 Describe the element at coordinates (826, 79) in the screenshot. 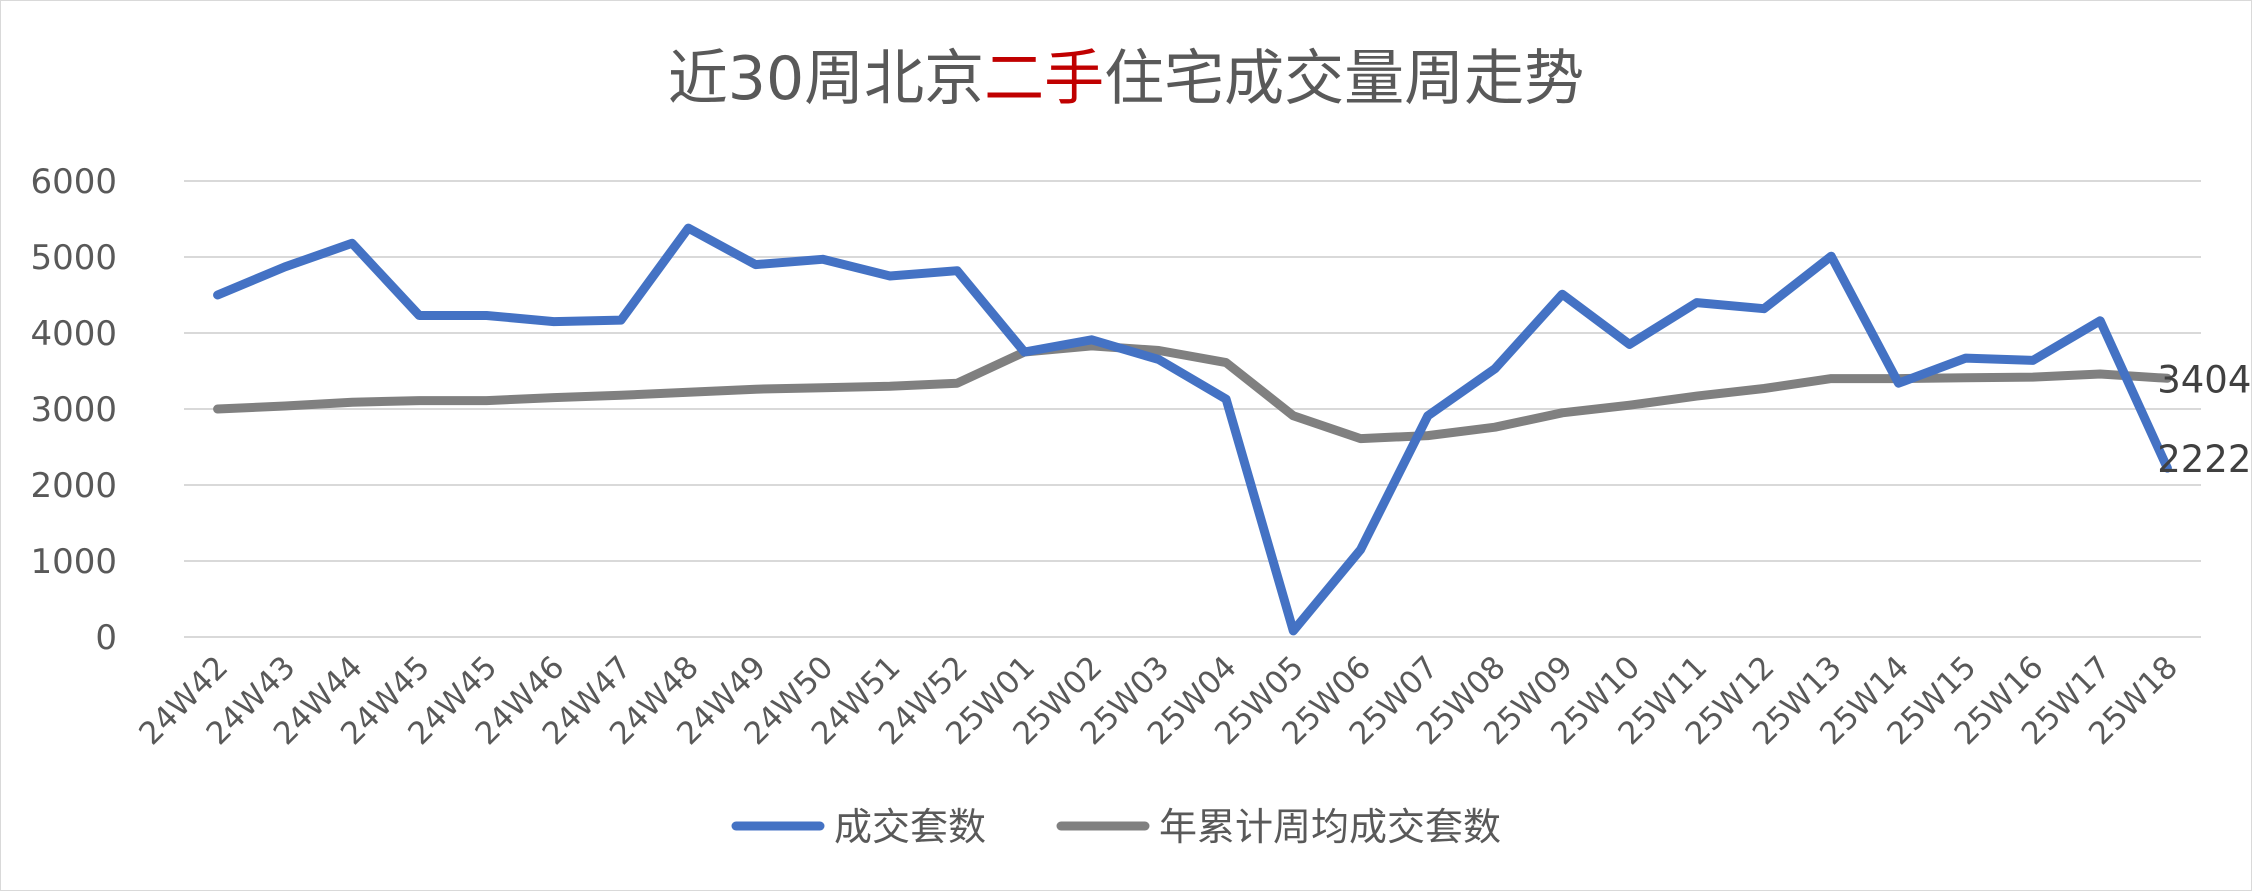

I see `chart-title-part-1: 近30周北京` at that location.